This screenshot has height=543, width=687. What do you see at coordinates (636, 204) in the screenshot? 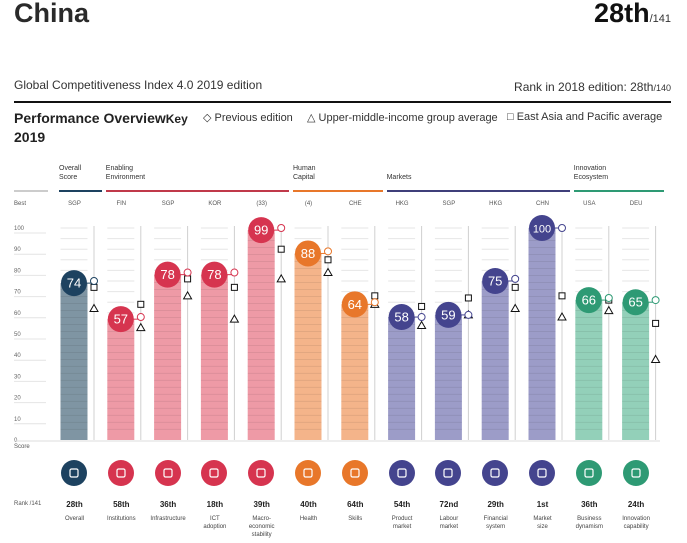
I see `best-country-label: DEU` at bounding box center [636, 204].